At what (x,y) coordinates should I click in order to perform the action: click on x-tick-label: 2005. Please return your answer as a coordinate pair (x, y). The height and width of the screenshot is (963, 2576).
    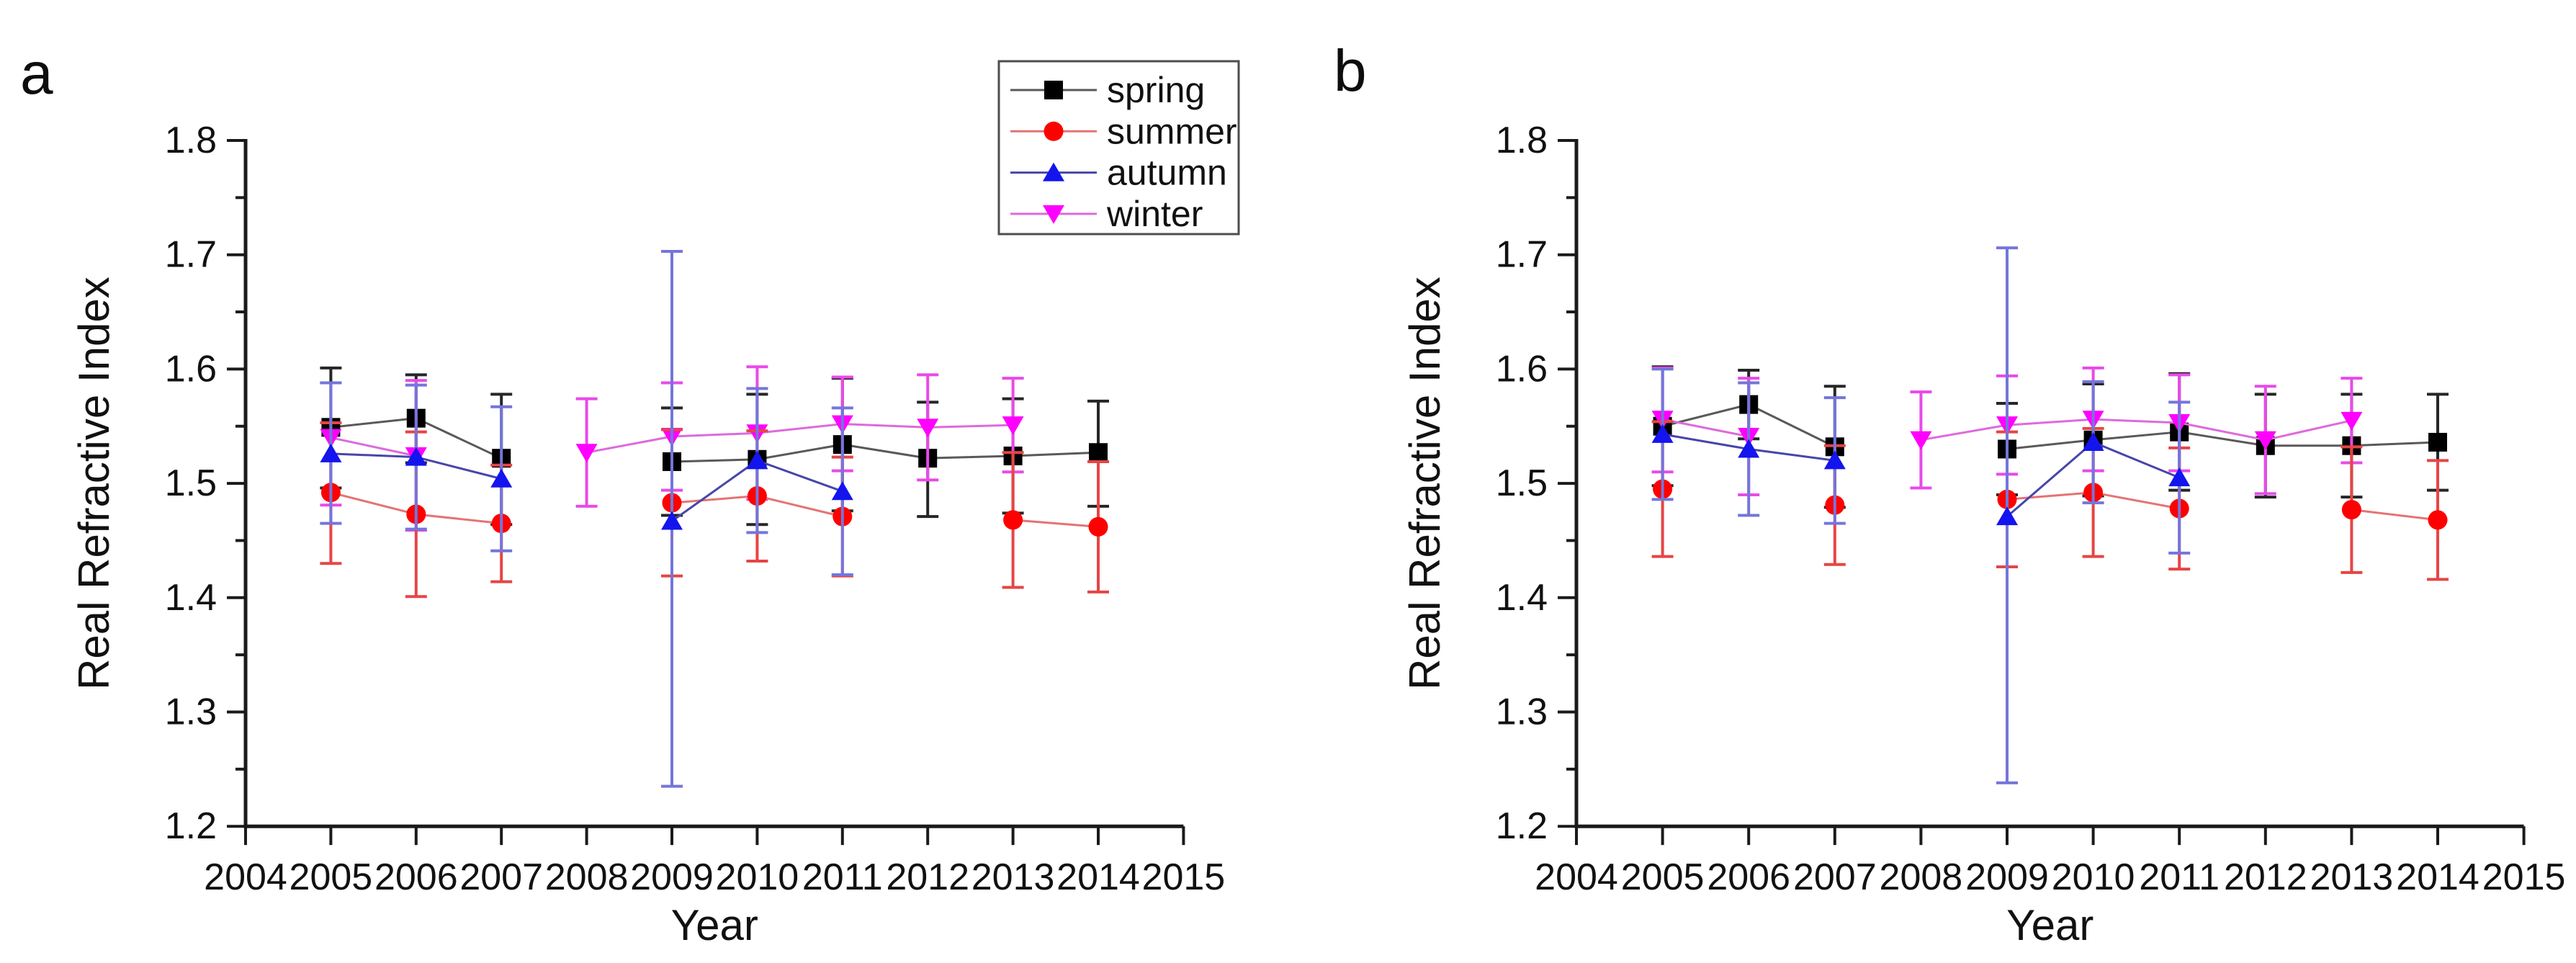
    Looking at the image, I should click on (1663, 877).